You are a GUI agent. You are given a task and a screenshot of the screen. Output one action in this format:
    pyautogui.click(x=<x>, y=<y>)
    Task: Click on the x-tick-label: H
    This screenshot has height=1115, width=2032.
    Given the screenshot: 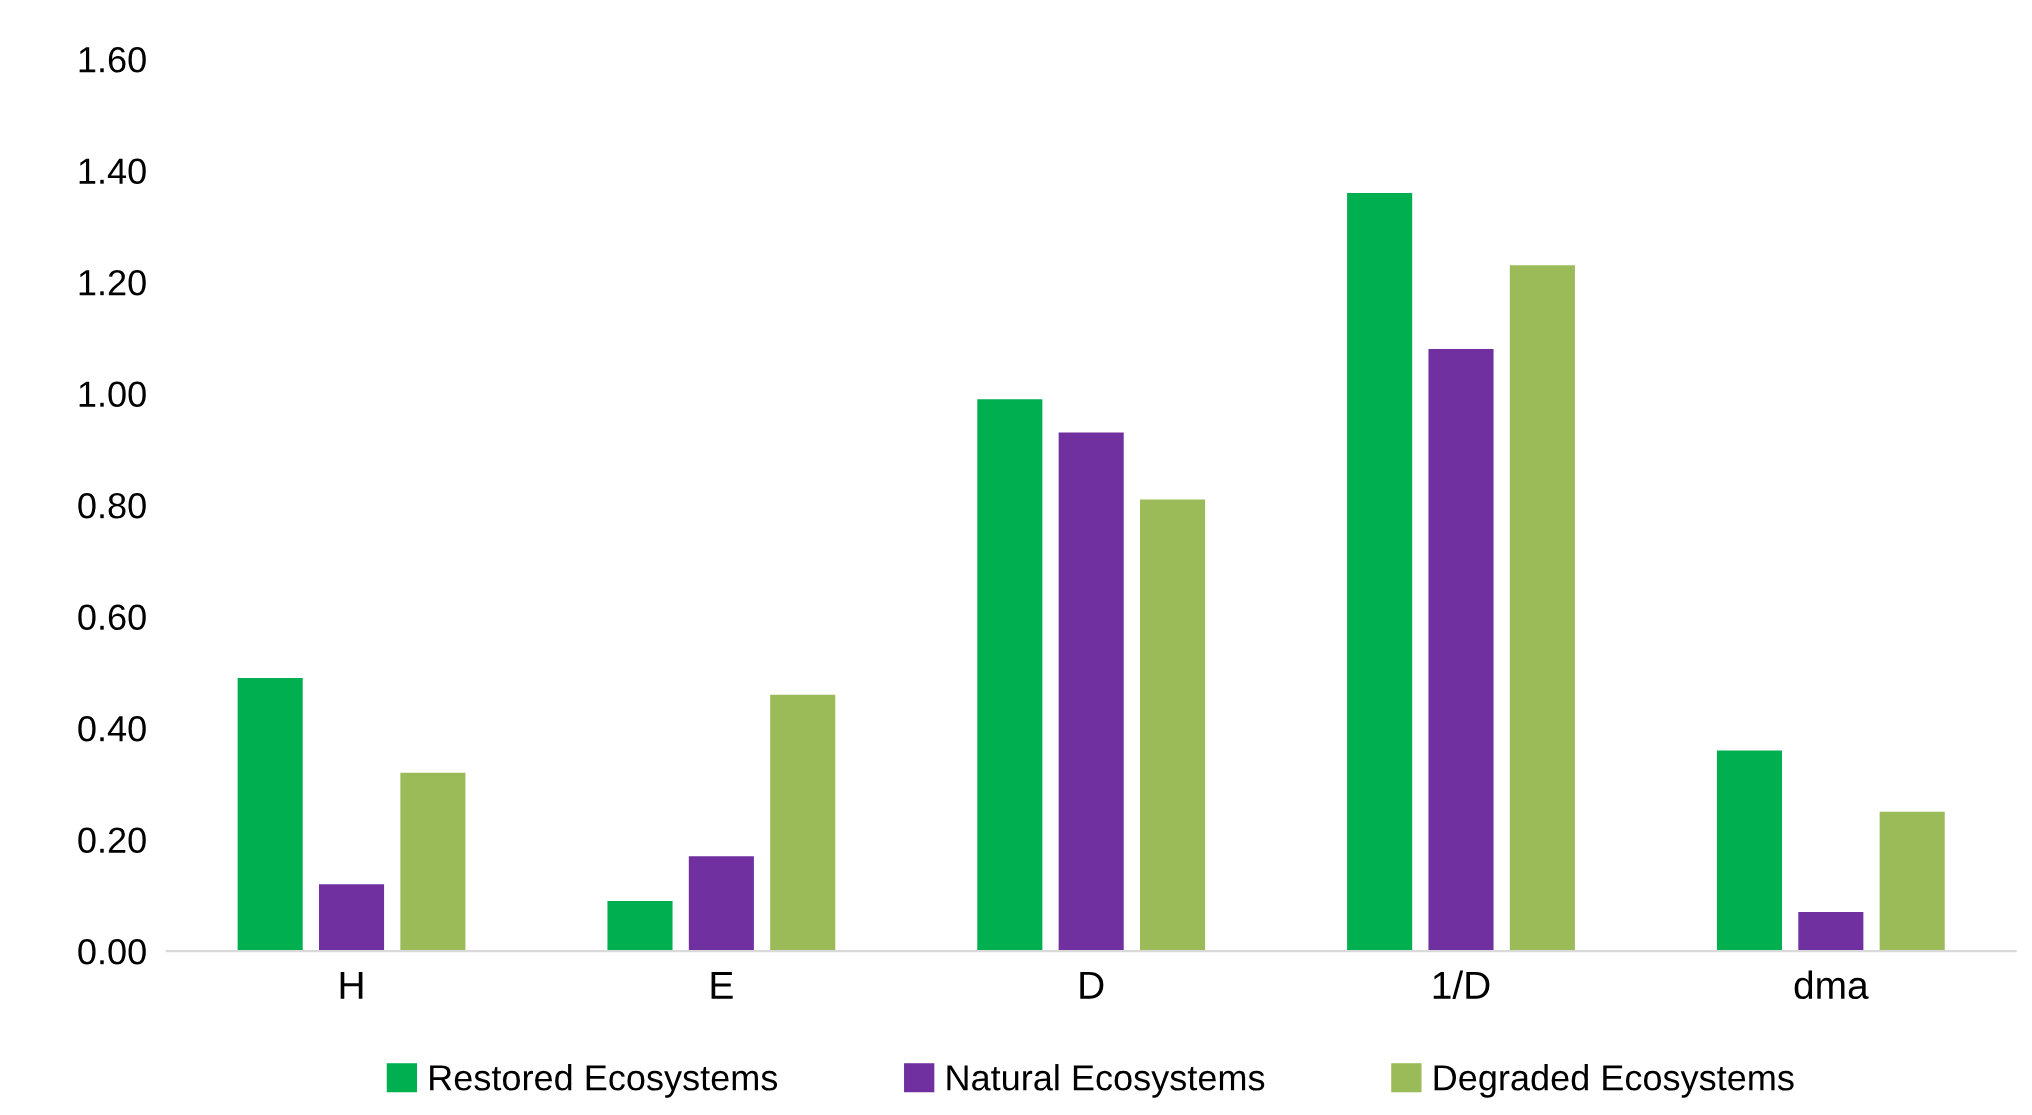 What is the action you would take?
    pyautogui.click(x=351, y=985)
    